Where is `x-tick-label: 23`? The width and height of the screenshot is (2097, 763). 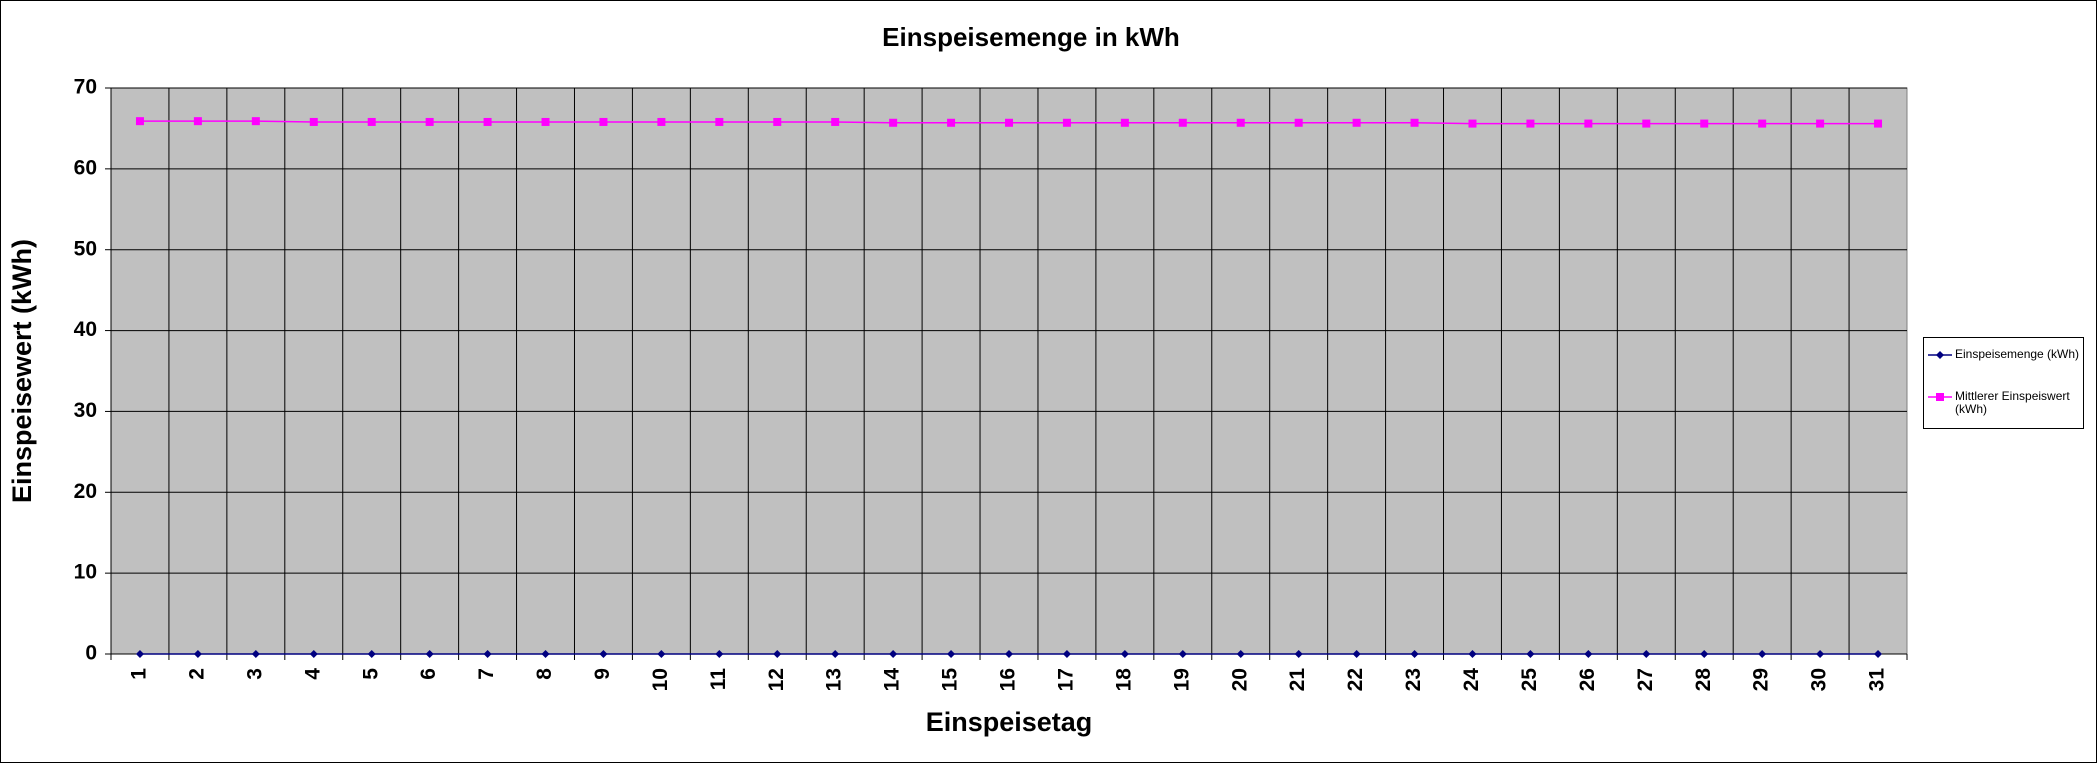 x-tick-label: 23 is located at coordinates (1413, 679).